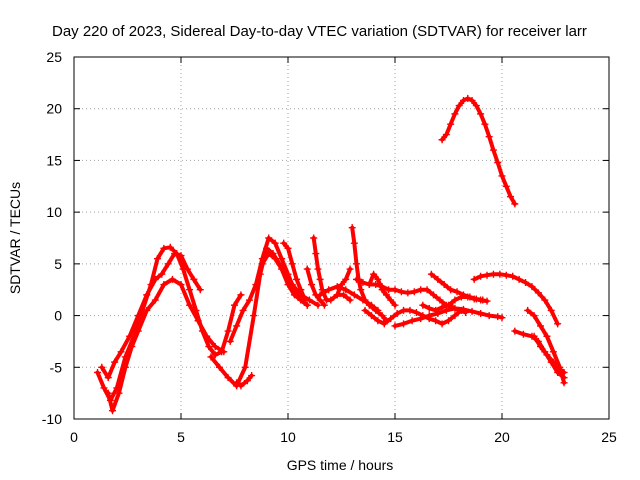 The image size is (640, 480). What do you see at coordinates (15, 238) in the screenshot?
I see `y-axis-label: SDTVAR / TECUs` at bounding box center [15, 238].